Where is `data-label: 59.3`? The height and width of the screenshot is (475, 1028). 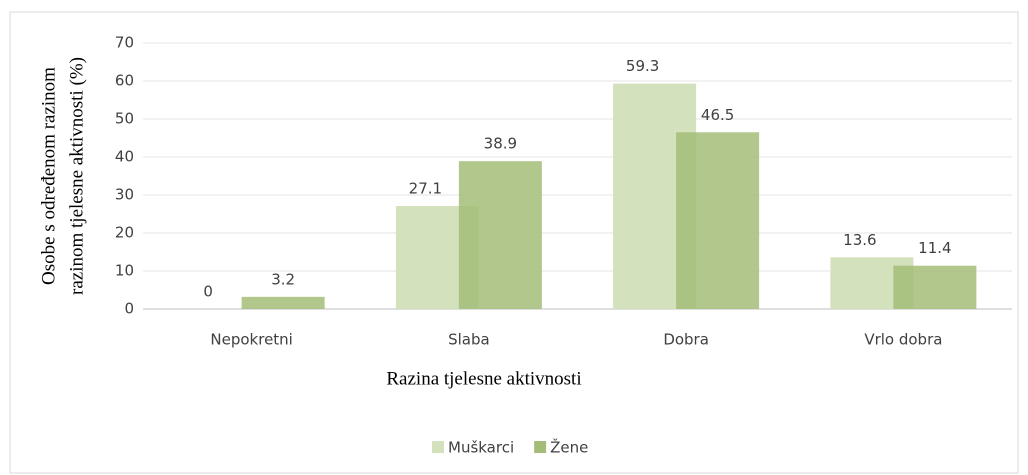
data-label: 59.3 is located at coordinates (642, 66).